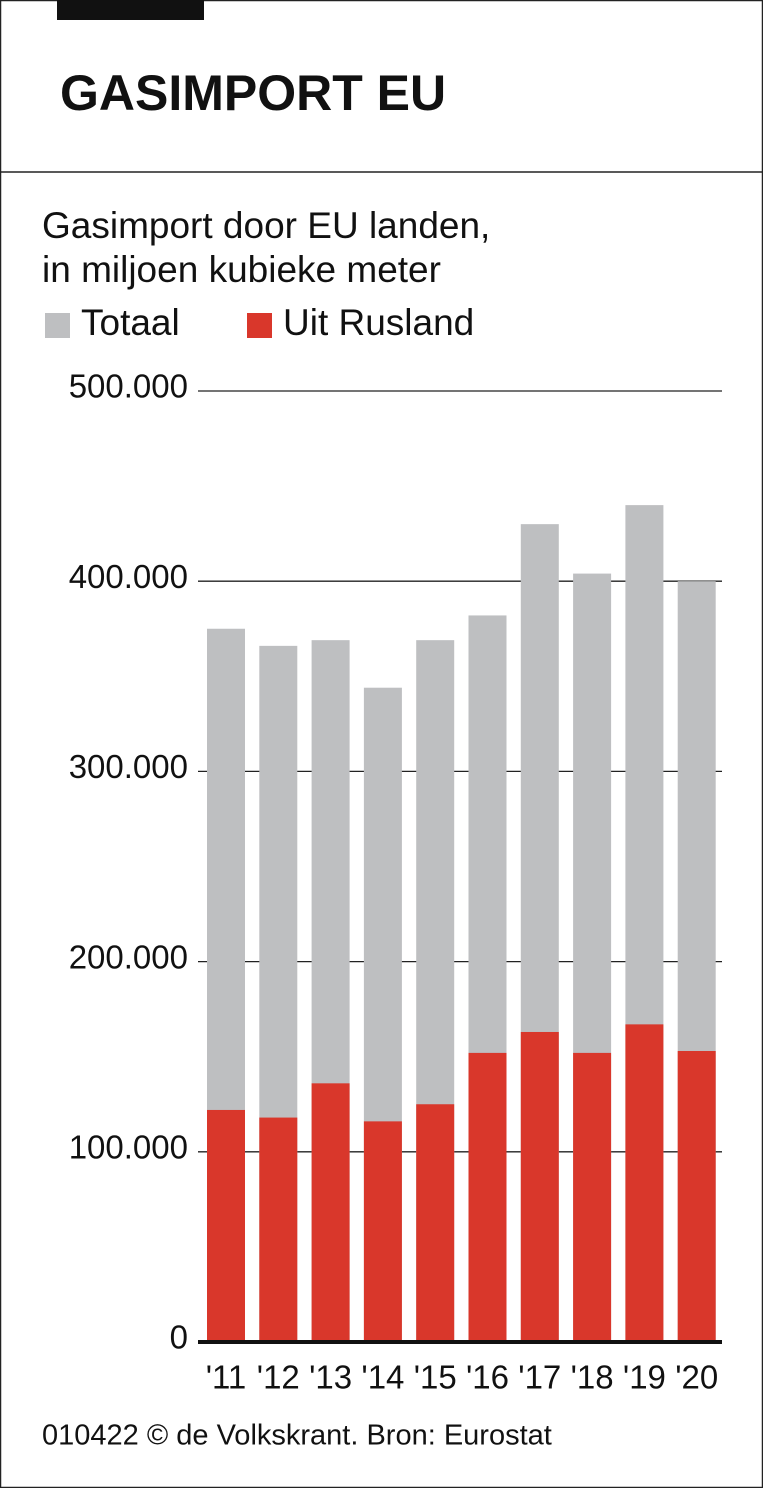 This screenshot has height=1493, width=763. I want to click on x-tick-label: '13, so click(330, 1377).